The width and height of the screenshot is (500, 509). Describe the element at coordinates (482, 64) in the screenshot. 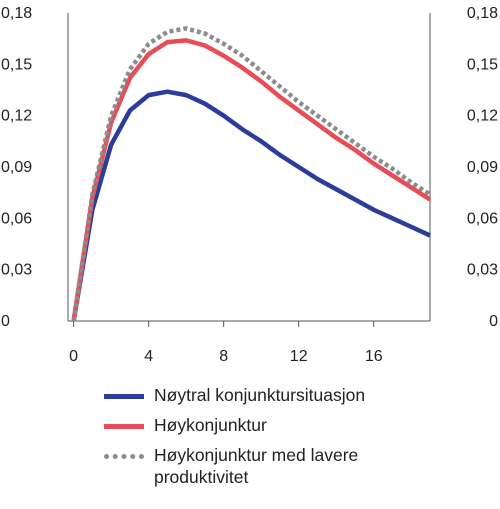

I see `y-tick-label-right: 0,15` at that location.